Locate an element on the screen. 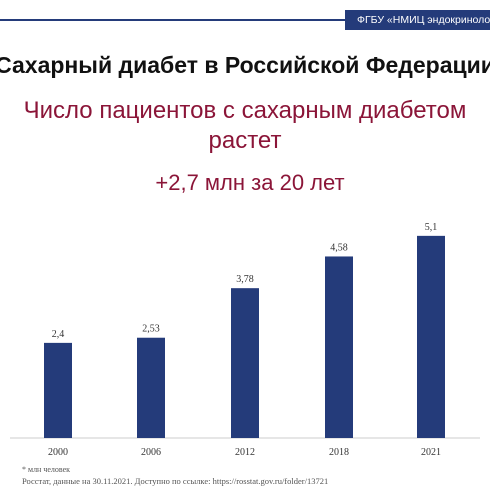  top-bar: ФГБУ «НМИЦ эндокринологии» is located at coordinates (245, 20).